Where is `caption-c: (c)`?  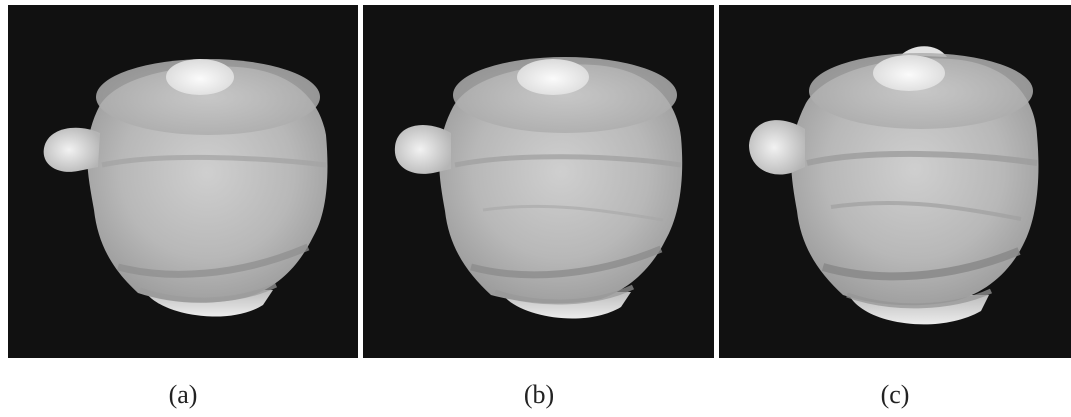
caption-c: (c) is located at coordinates (895, 394).